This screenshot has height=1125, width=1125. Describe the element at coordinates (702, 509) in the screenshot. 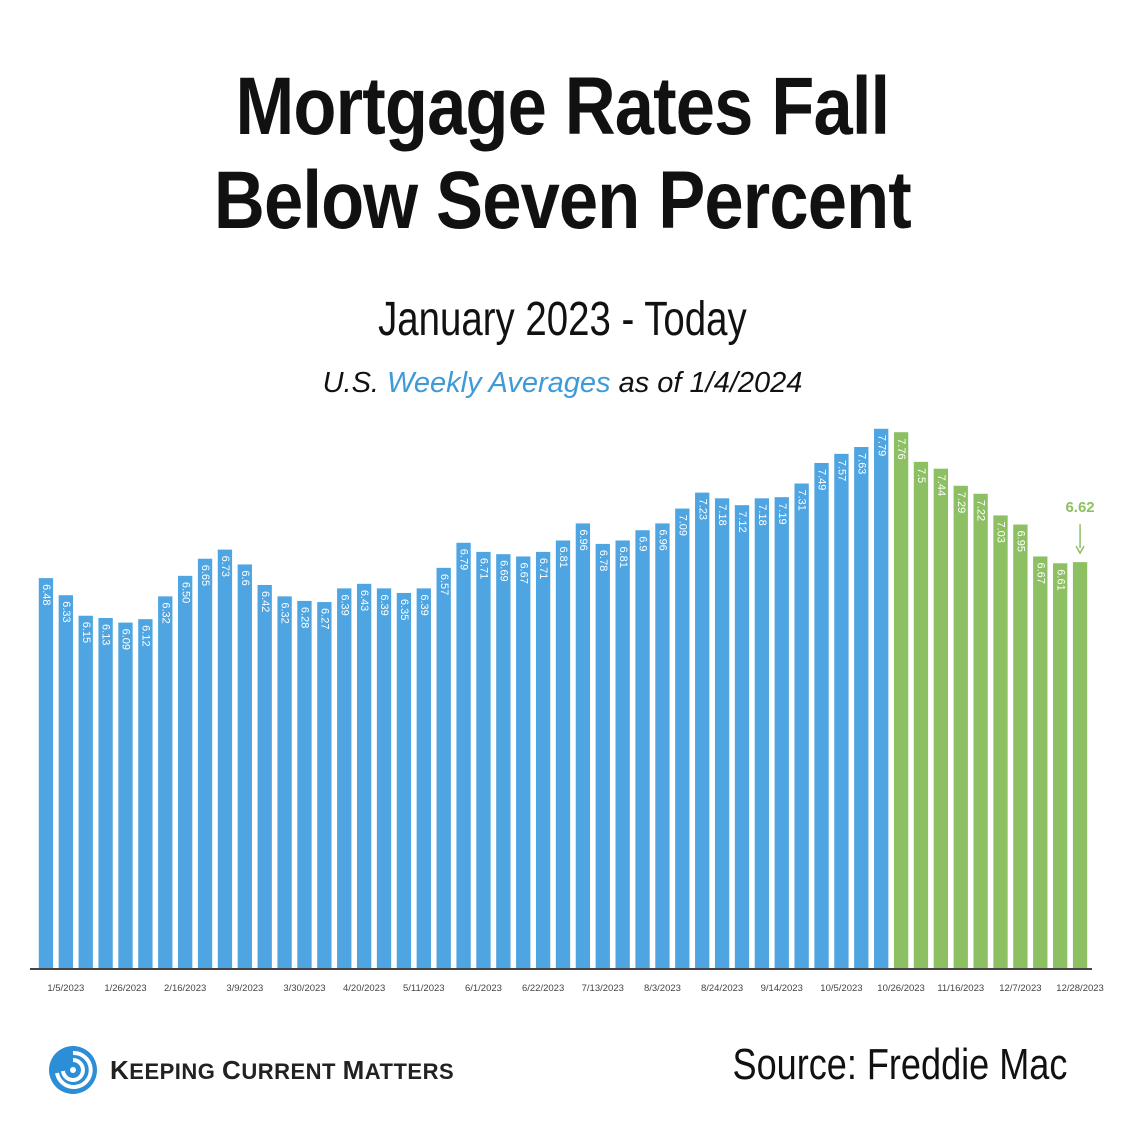

I see `bar-value-label: 7.23` at that location.